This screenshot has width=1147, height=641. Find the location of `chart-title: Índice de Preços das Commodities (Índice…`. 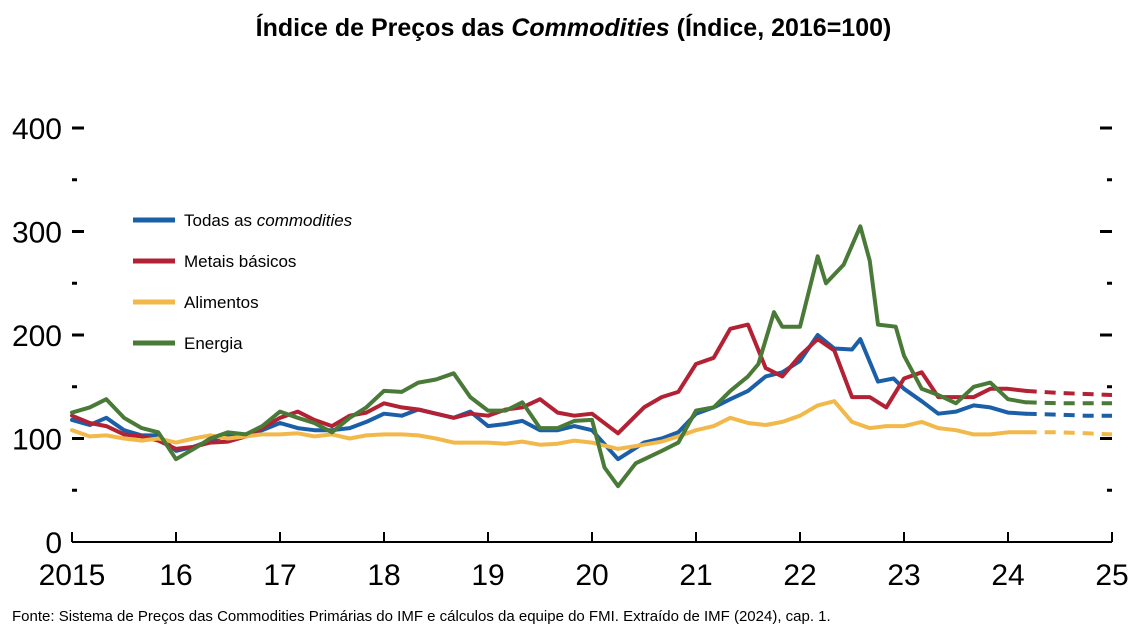

chart-title: Índice de Preços das Commodities (Índice… is located at coordinates (573, 28).